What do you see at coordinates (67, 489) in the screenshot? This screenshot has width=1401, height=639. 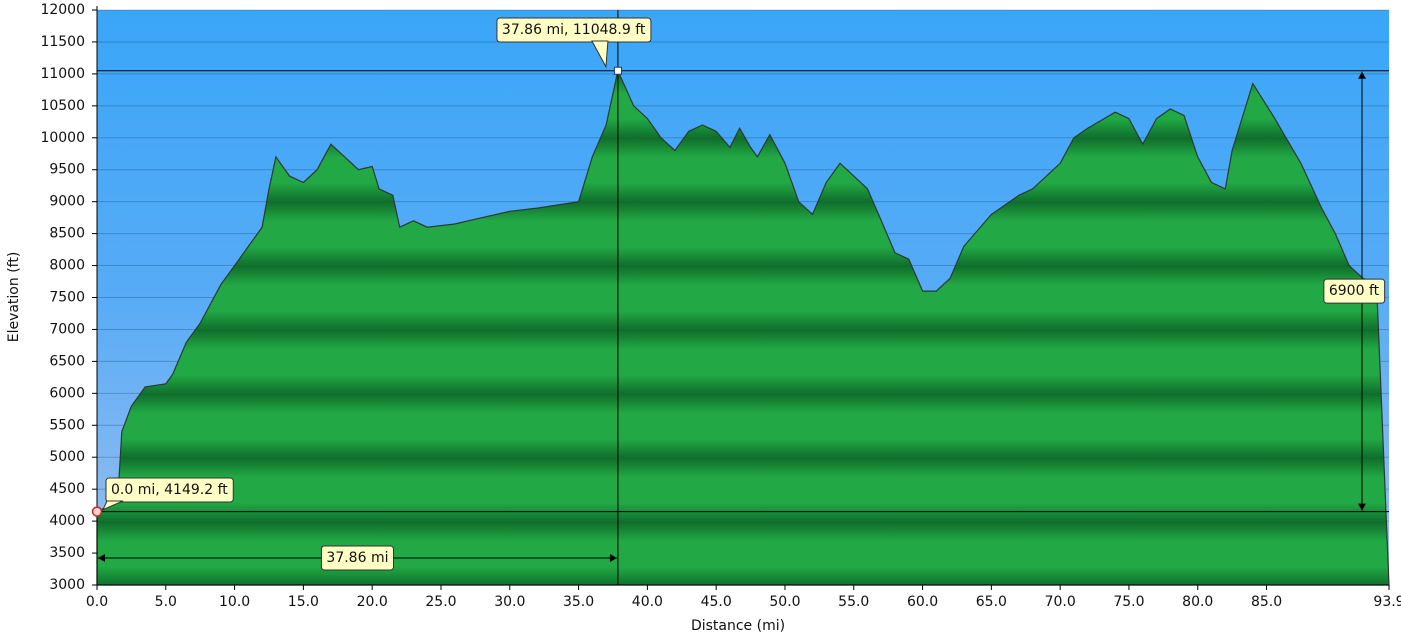 I see `y-tick-label: 4500` at bounding box center [67, 489].